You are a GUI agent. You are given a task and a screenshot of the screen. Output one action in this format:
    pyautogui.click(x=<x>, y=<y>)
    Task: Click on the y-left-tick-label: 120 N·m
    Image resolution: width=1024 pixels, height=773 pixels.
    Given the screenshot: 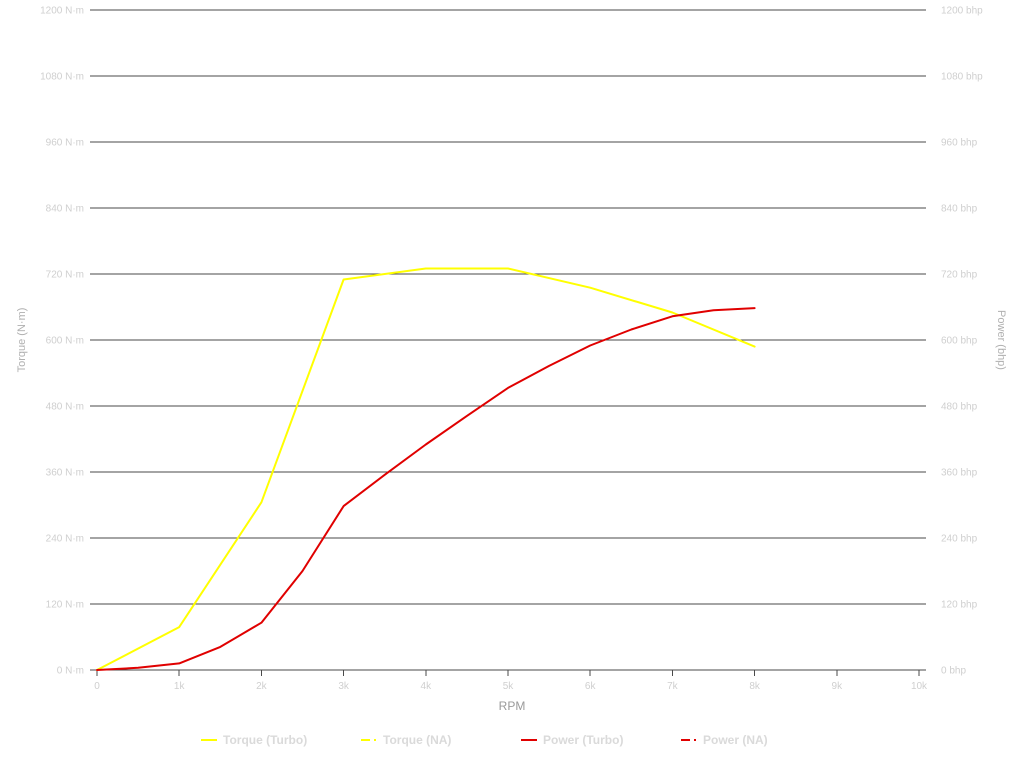 What is the action you would take?
    pyautogui.click(x=65, y=605)
    